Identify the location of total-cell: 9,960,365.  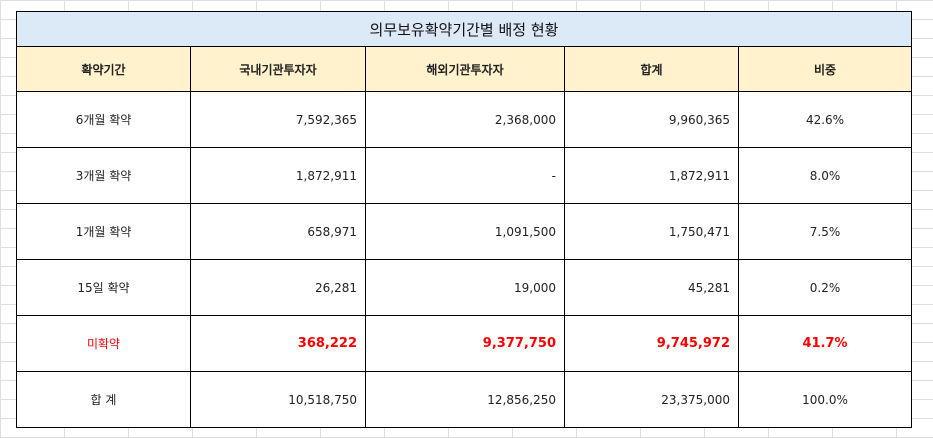
(651, 119).